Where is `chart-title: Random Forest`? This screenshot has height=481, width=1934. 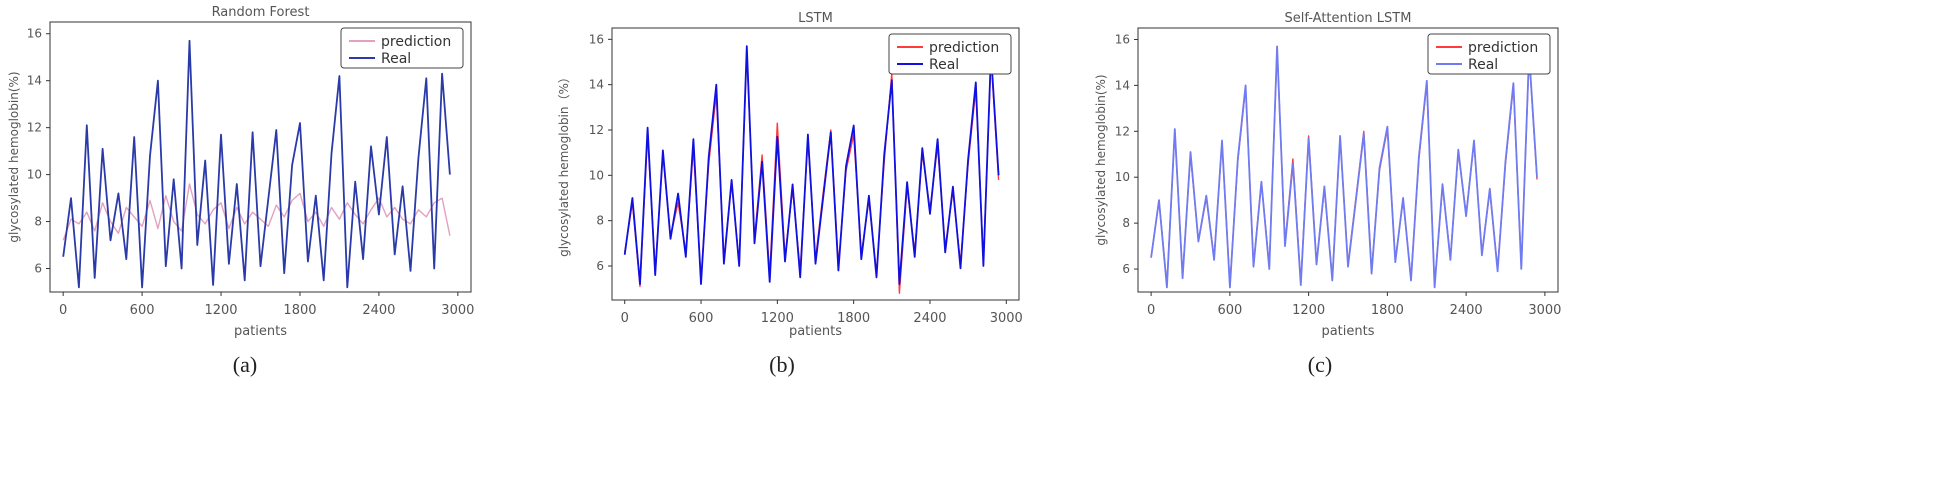
chart-title: Random Forest is located at coordinates (261, 12).